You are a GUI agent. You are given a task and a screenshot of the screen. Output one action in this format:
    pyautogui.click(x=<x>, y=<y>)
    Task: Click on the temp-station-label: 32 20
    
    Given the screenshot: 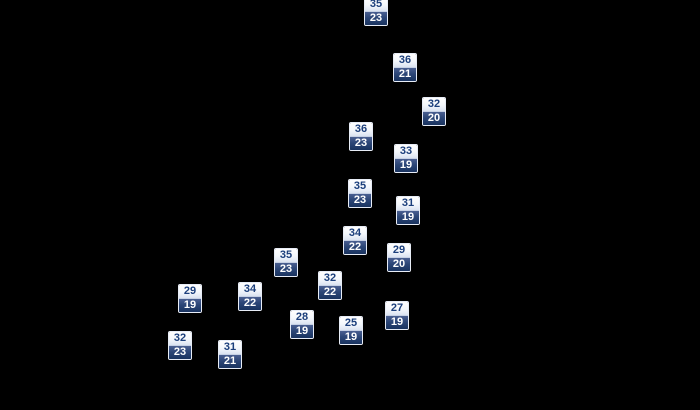 What is the action you would take?
    pyautogui.click(x=434, y=111)
    